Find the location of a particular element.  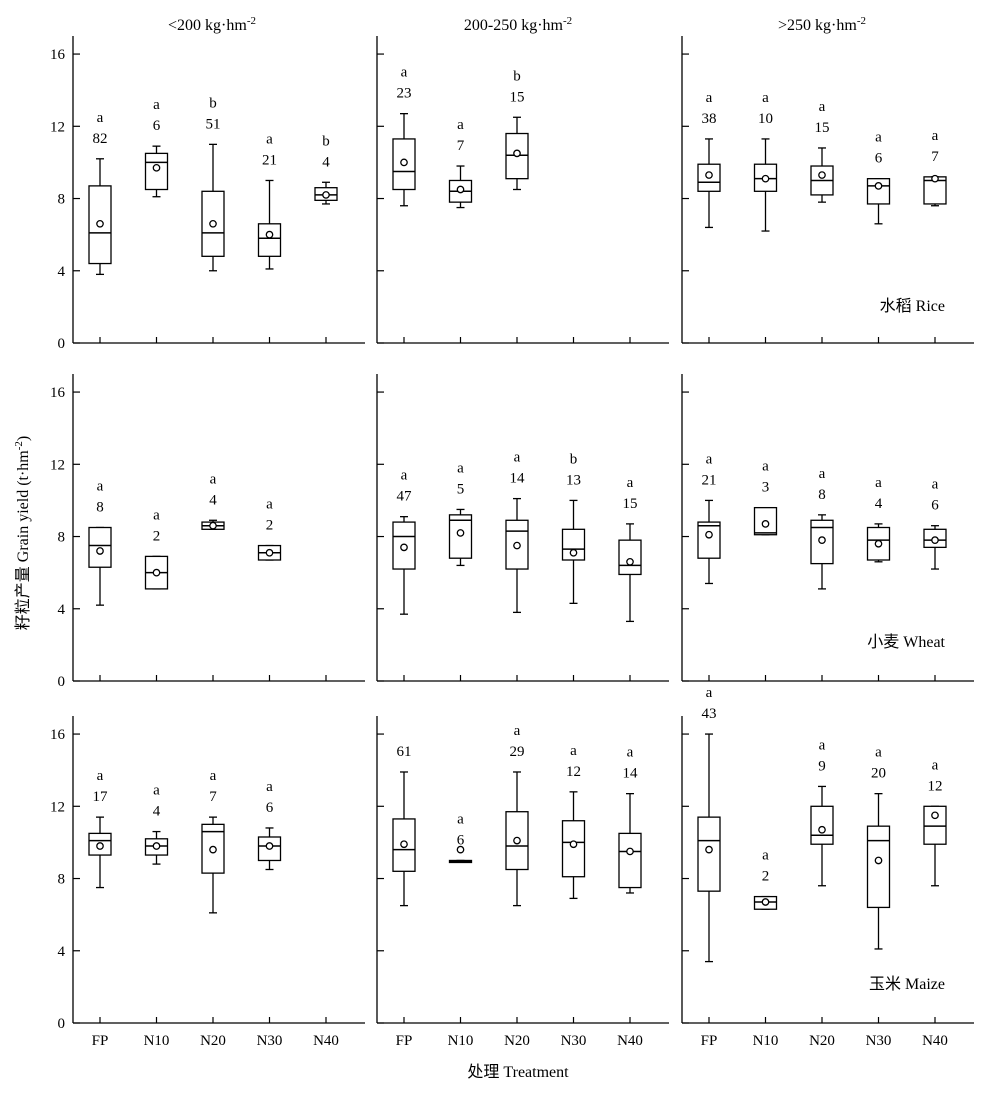

panel-wheat-2: 21 a 3 a 8 a 4 a 6 a is located at coordinates (827, 528).